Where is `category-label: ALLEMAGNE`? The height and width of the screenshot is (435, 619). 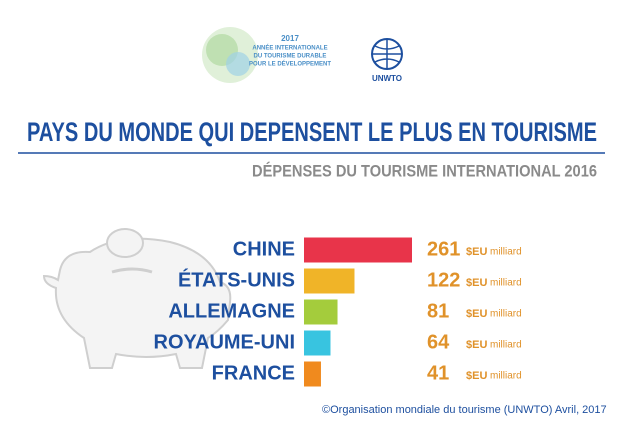 category-label: ALLEMAGNE is located at coordinates (231, 311).